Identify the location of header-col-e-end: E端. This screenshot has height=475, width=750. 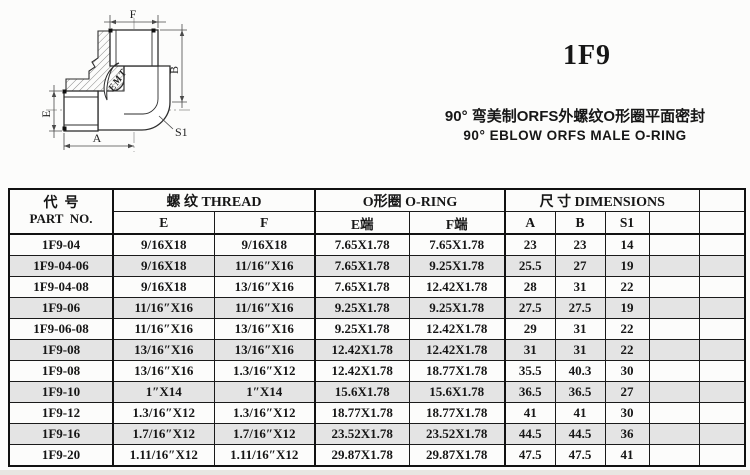
(362, 223).